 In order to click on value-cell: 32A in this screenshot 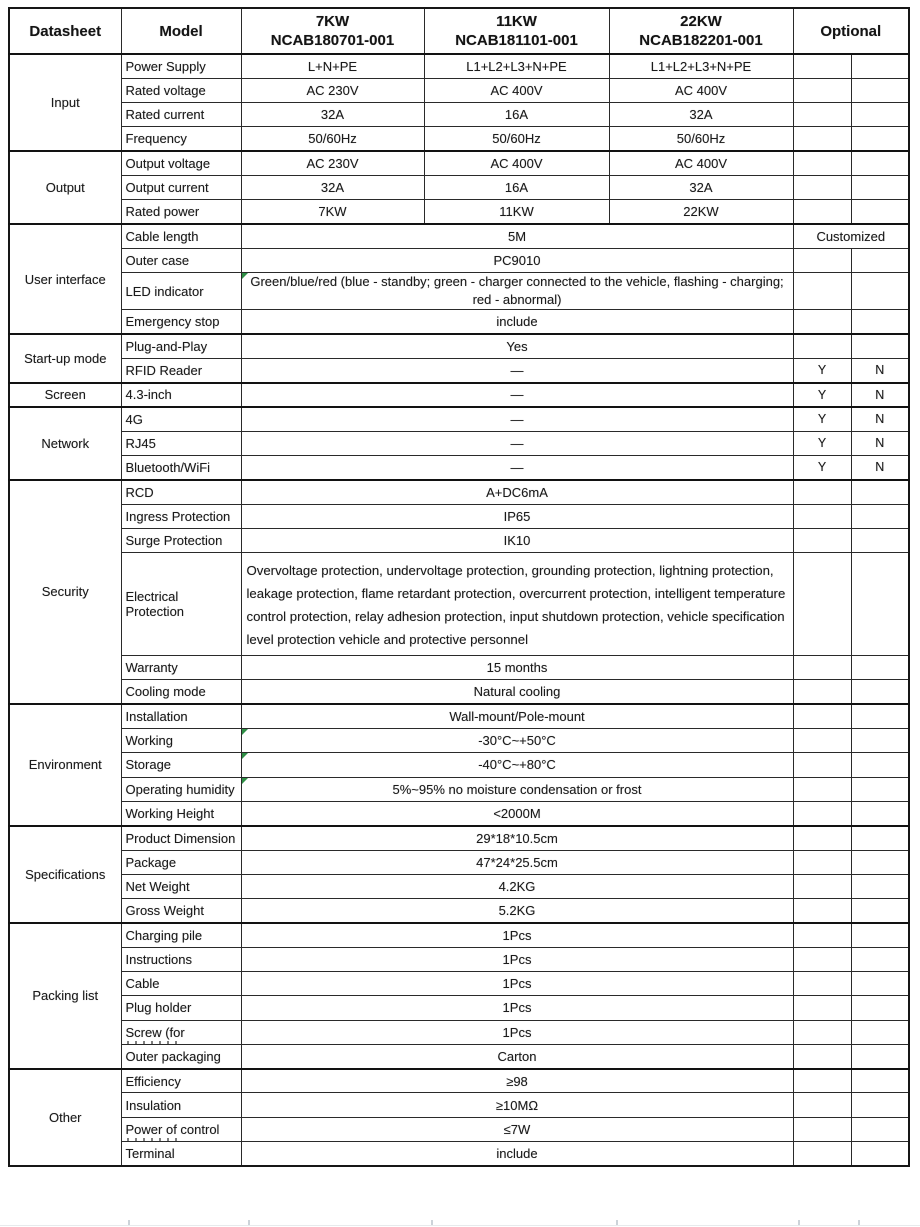, I will do `click(701, 115)`.